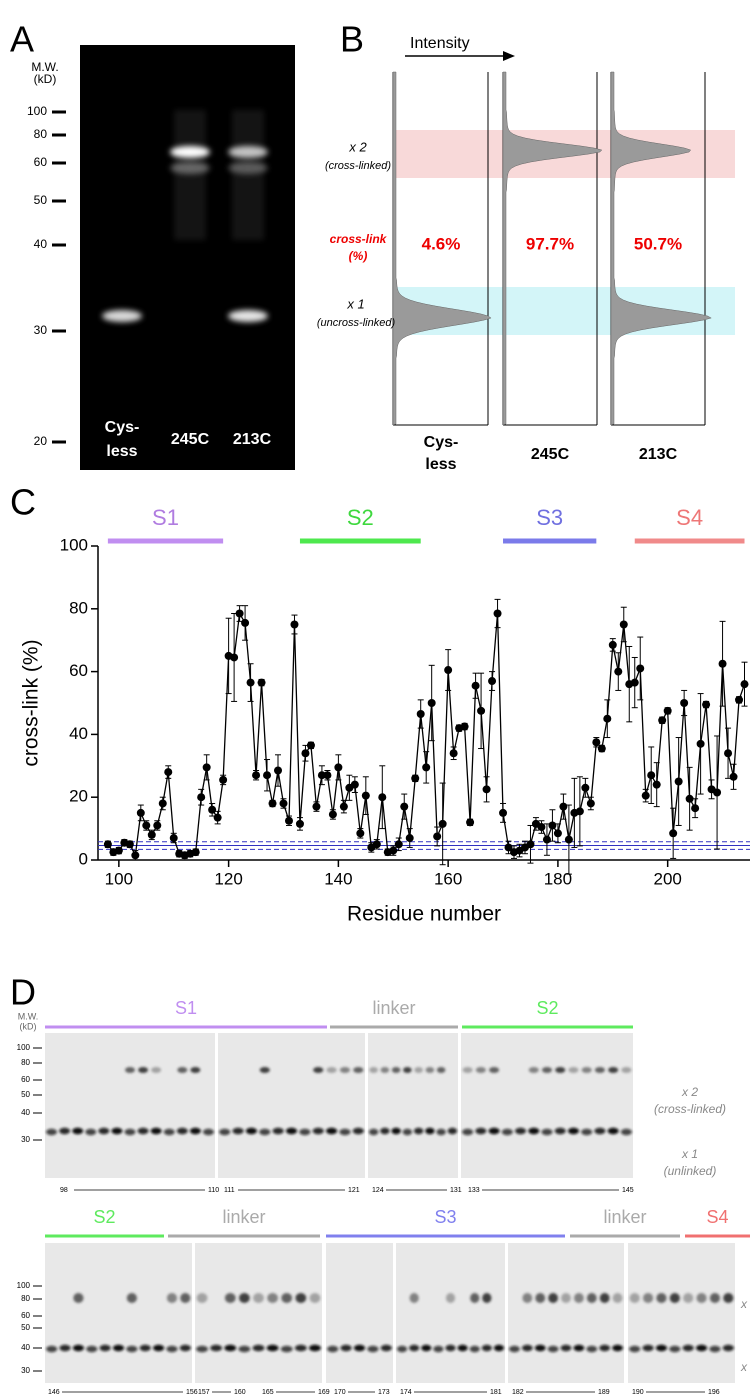  I want to click on axis-label: Intensity, so click(440, 43).